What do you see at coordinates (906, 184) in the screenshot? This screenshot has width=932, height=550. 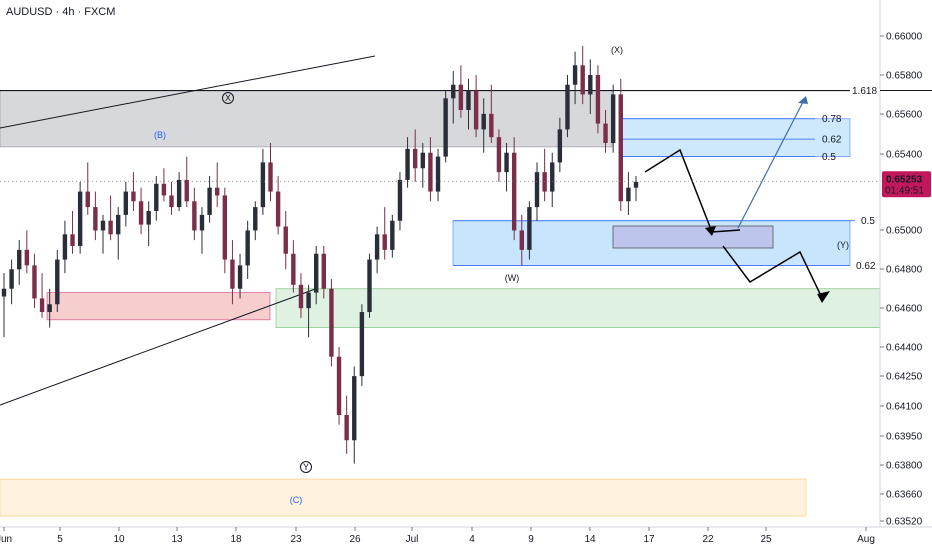 I see `price-badge` at bounding box center [906, 184].